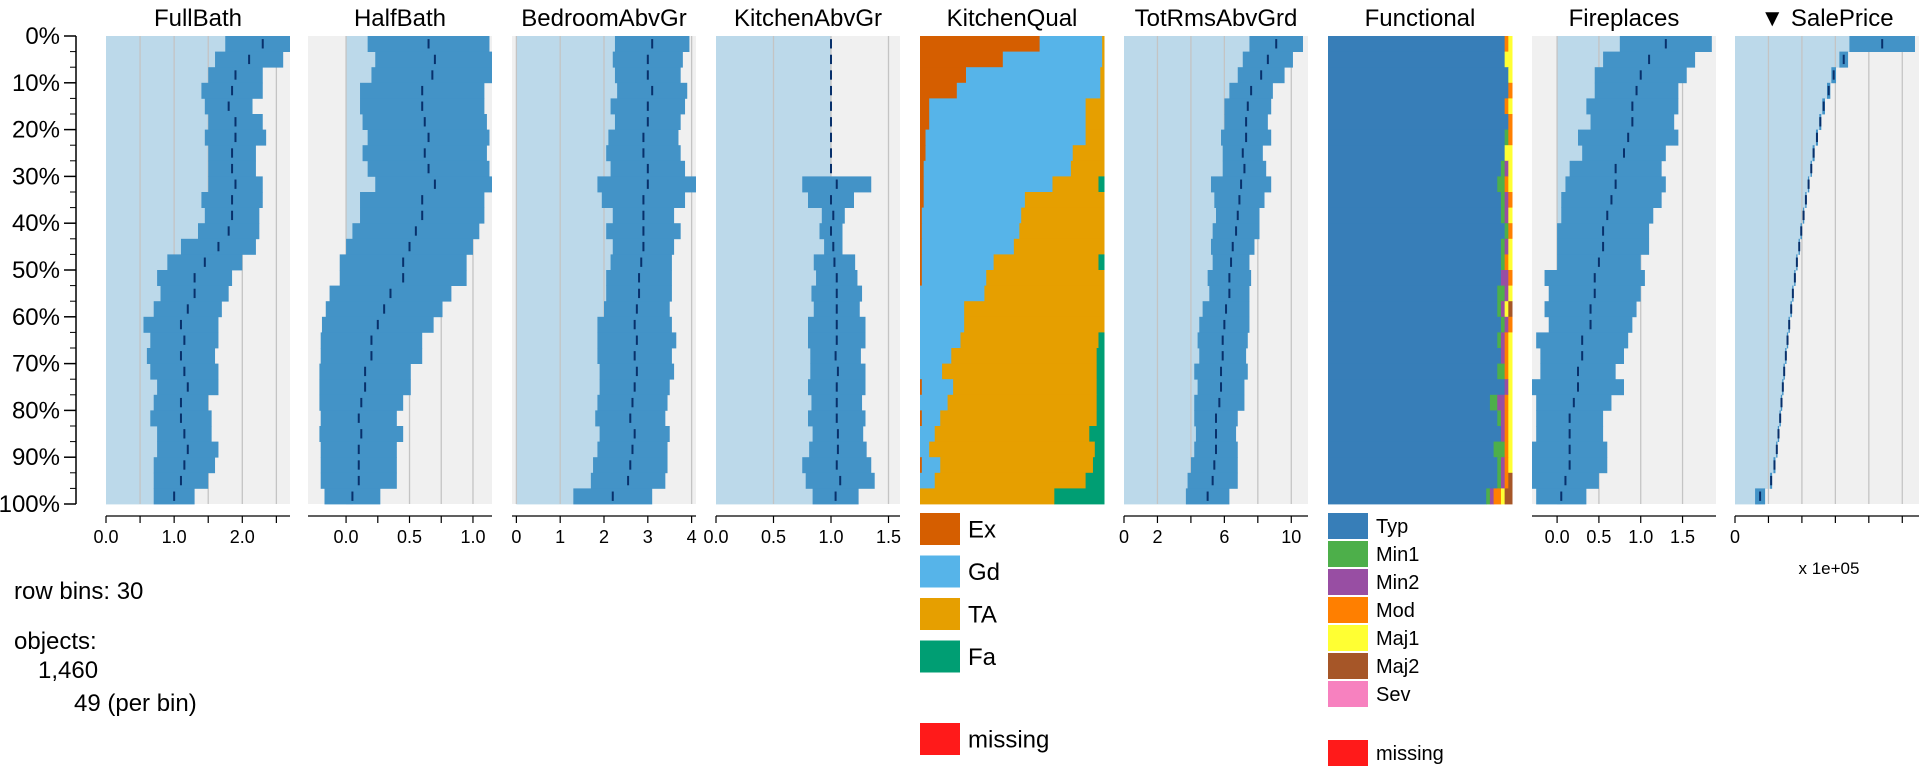  I want to click on panel-title-kitchenqual: KitchenQual, so click(1012, 18).